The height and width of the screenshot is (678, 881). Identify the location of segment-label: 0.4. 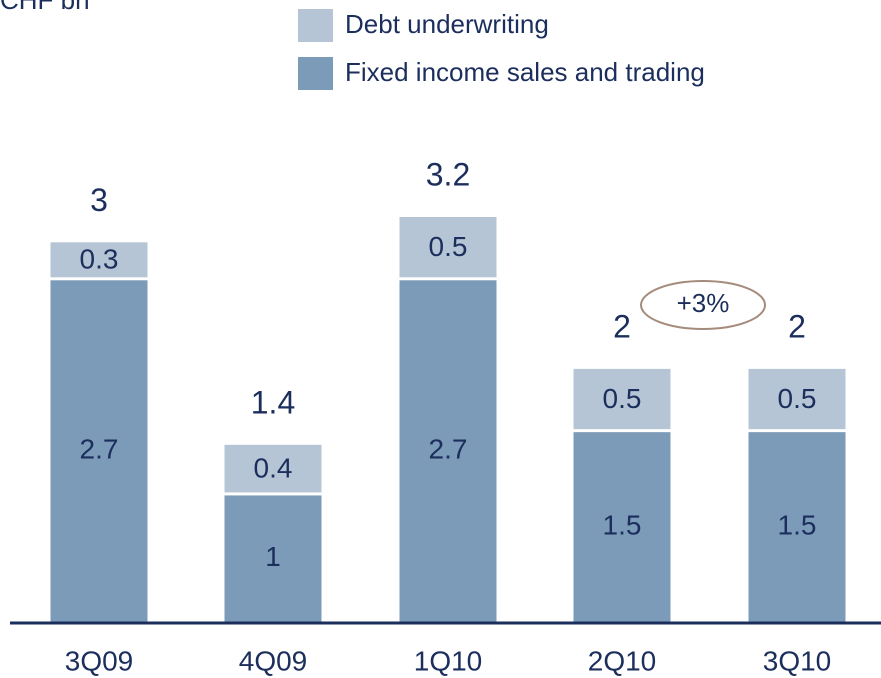
(273, 468).